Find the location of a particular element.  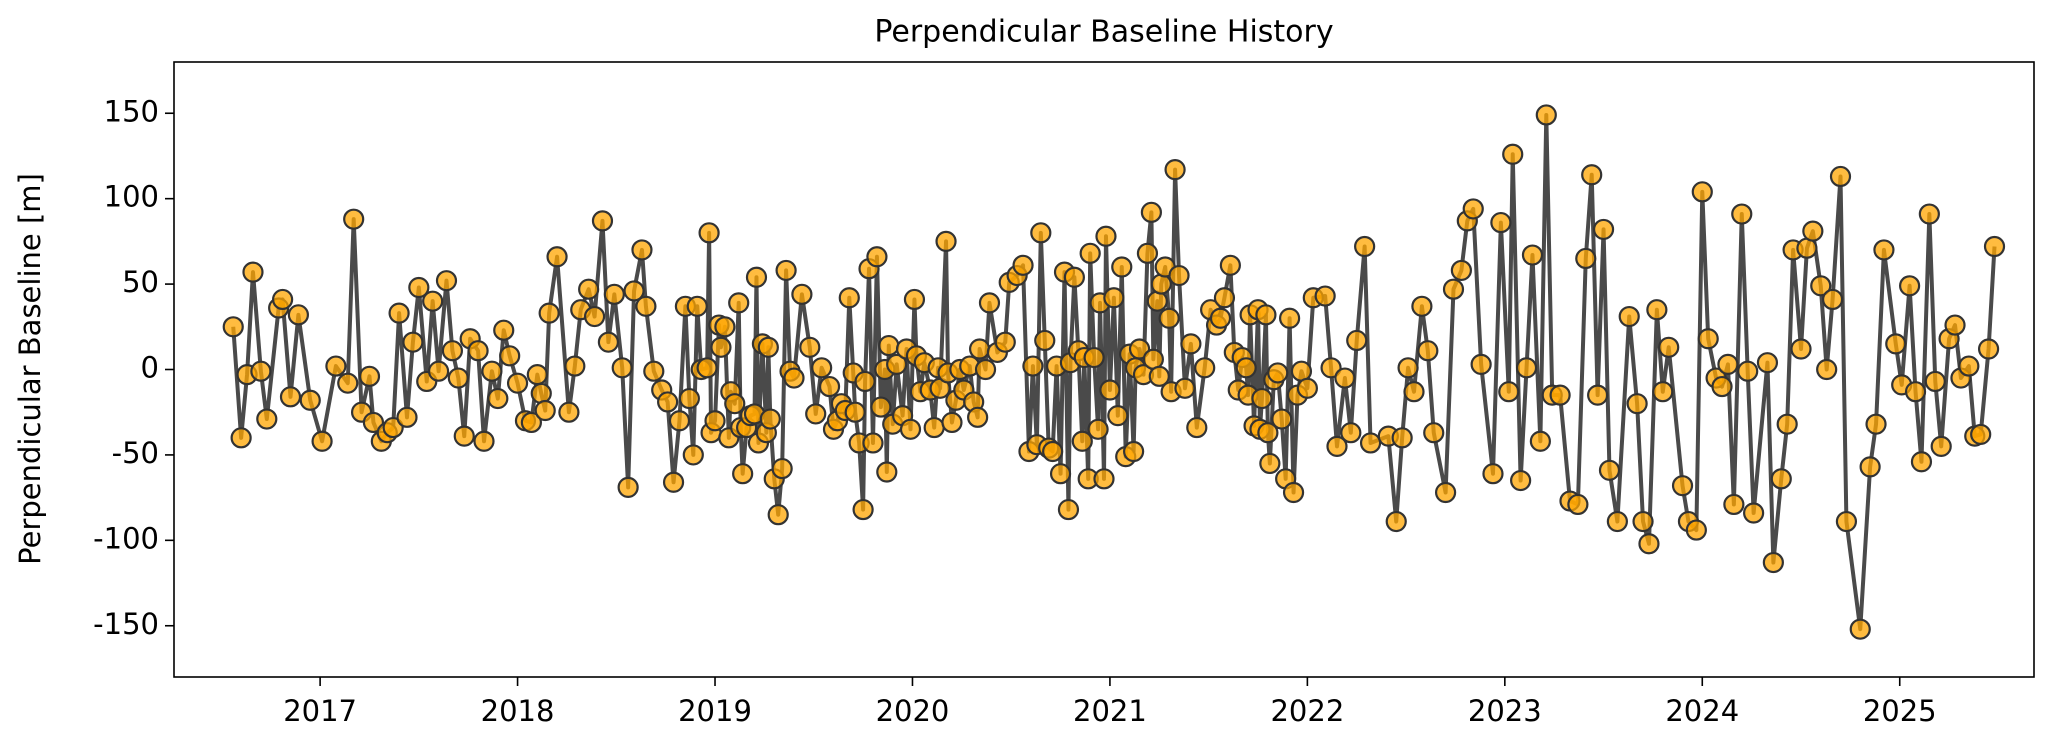

y-axis-label: Perpendicular Baseline [m] is located at coordinates (30, 369).